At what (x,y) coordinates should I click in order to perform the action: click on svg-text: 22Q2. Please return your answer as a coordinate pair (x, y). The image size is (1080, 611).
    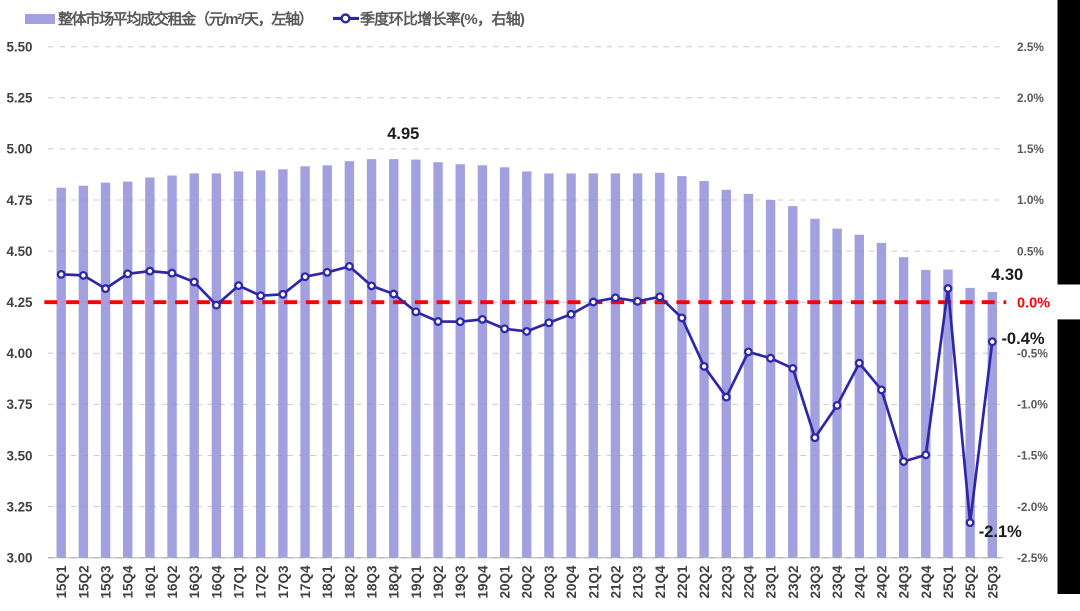
    Looking at the image, I should click on (704, 581).